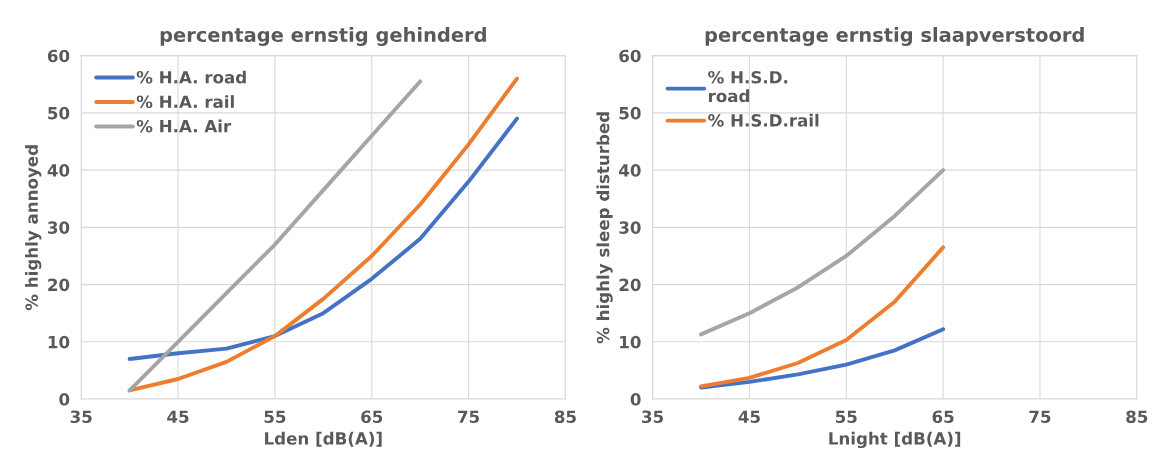 This screenshot has height=464, width=1160. Describe the element at coordinates (894, 36) in the screenshot. I see `chart-title: percentage ernstig slaapverstoord` at that location.